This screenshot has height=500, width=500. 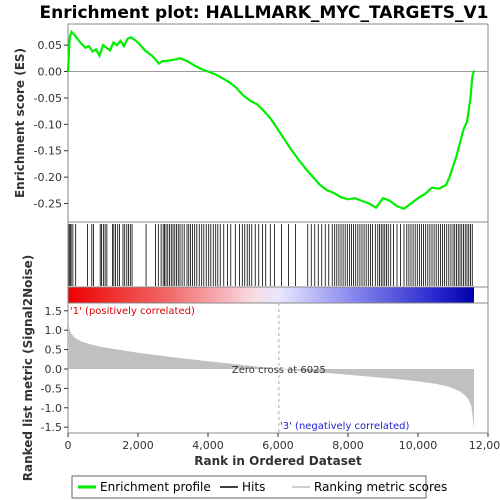 I want to click on x-tick-label: 4,000, so click(x=208, y=445).